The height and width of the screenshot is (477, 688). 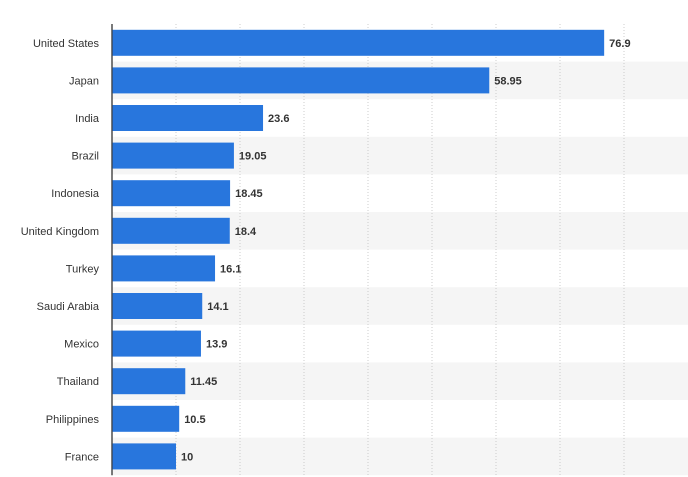 I want to click on value-label: 18.4, so click(x=246, y=232).